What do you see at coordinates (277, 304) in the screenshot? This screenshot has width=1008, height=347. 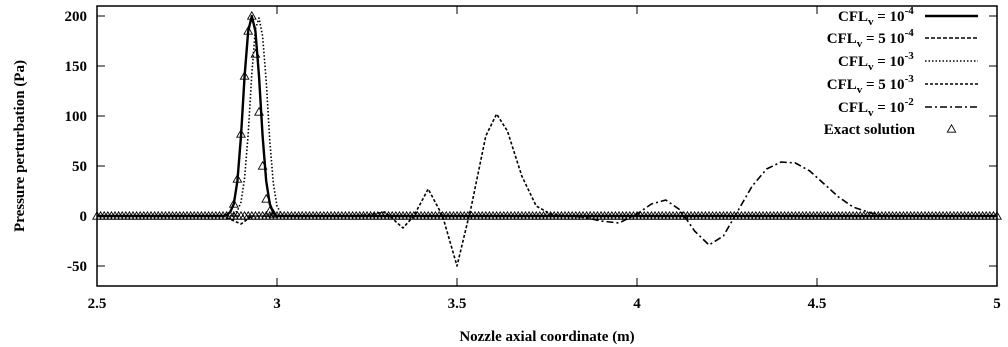 I see `x-tick-label: 3` at bounding box center [277, 304].